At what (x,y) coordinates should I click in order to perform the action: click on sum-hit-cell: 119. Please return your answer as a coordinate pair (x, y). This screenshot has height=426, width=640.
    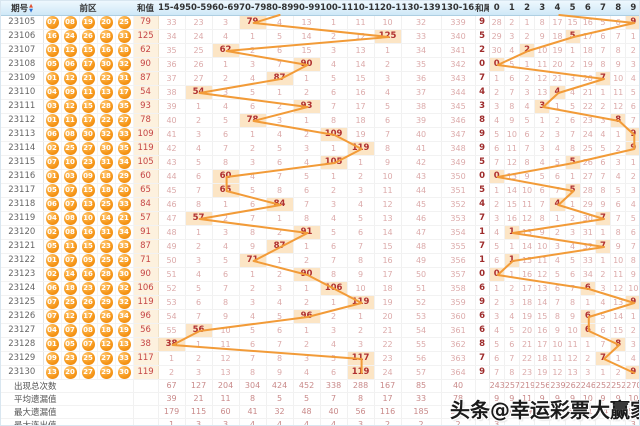
    Looking at the image, I should click on (361, 148).